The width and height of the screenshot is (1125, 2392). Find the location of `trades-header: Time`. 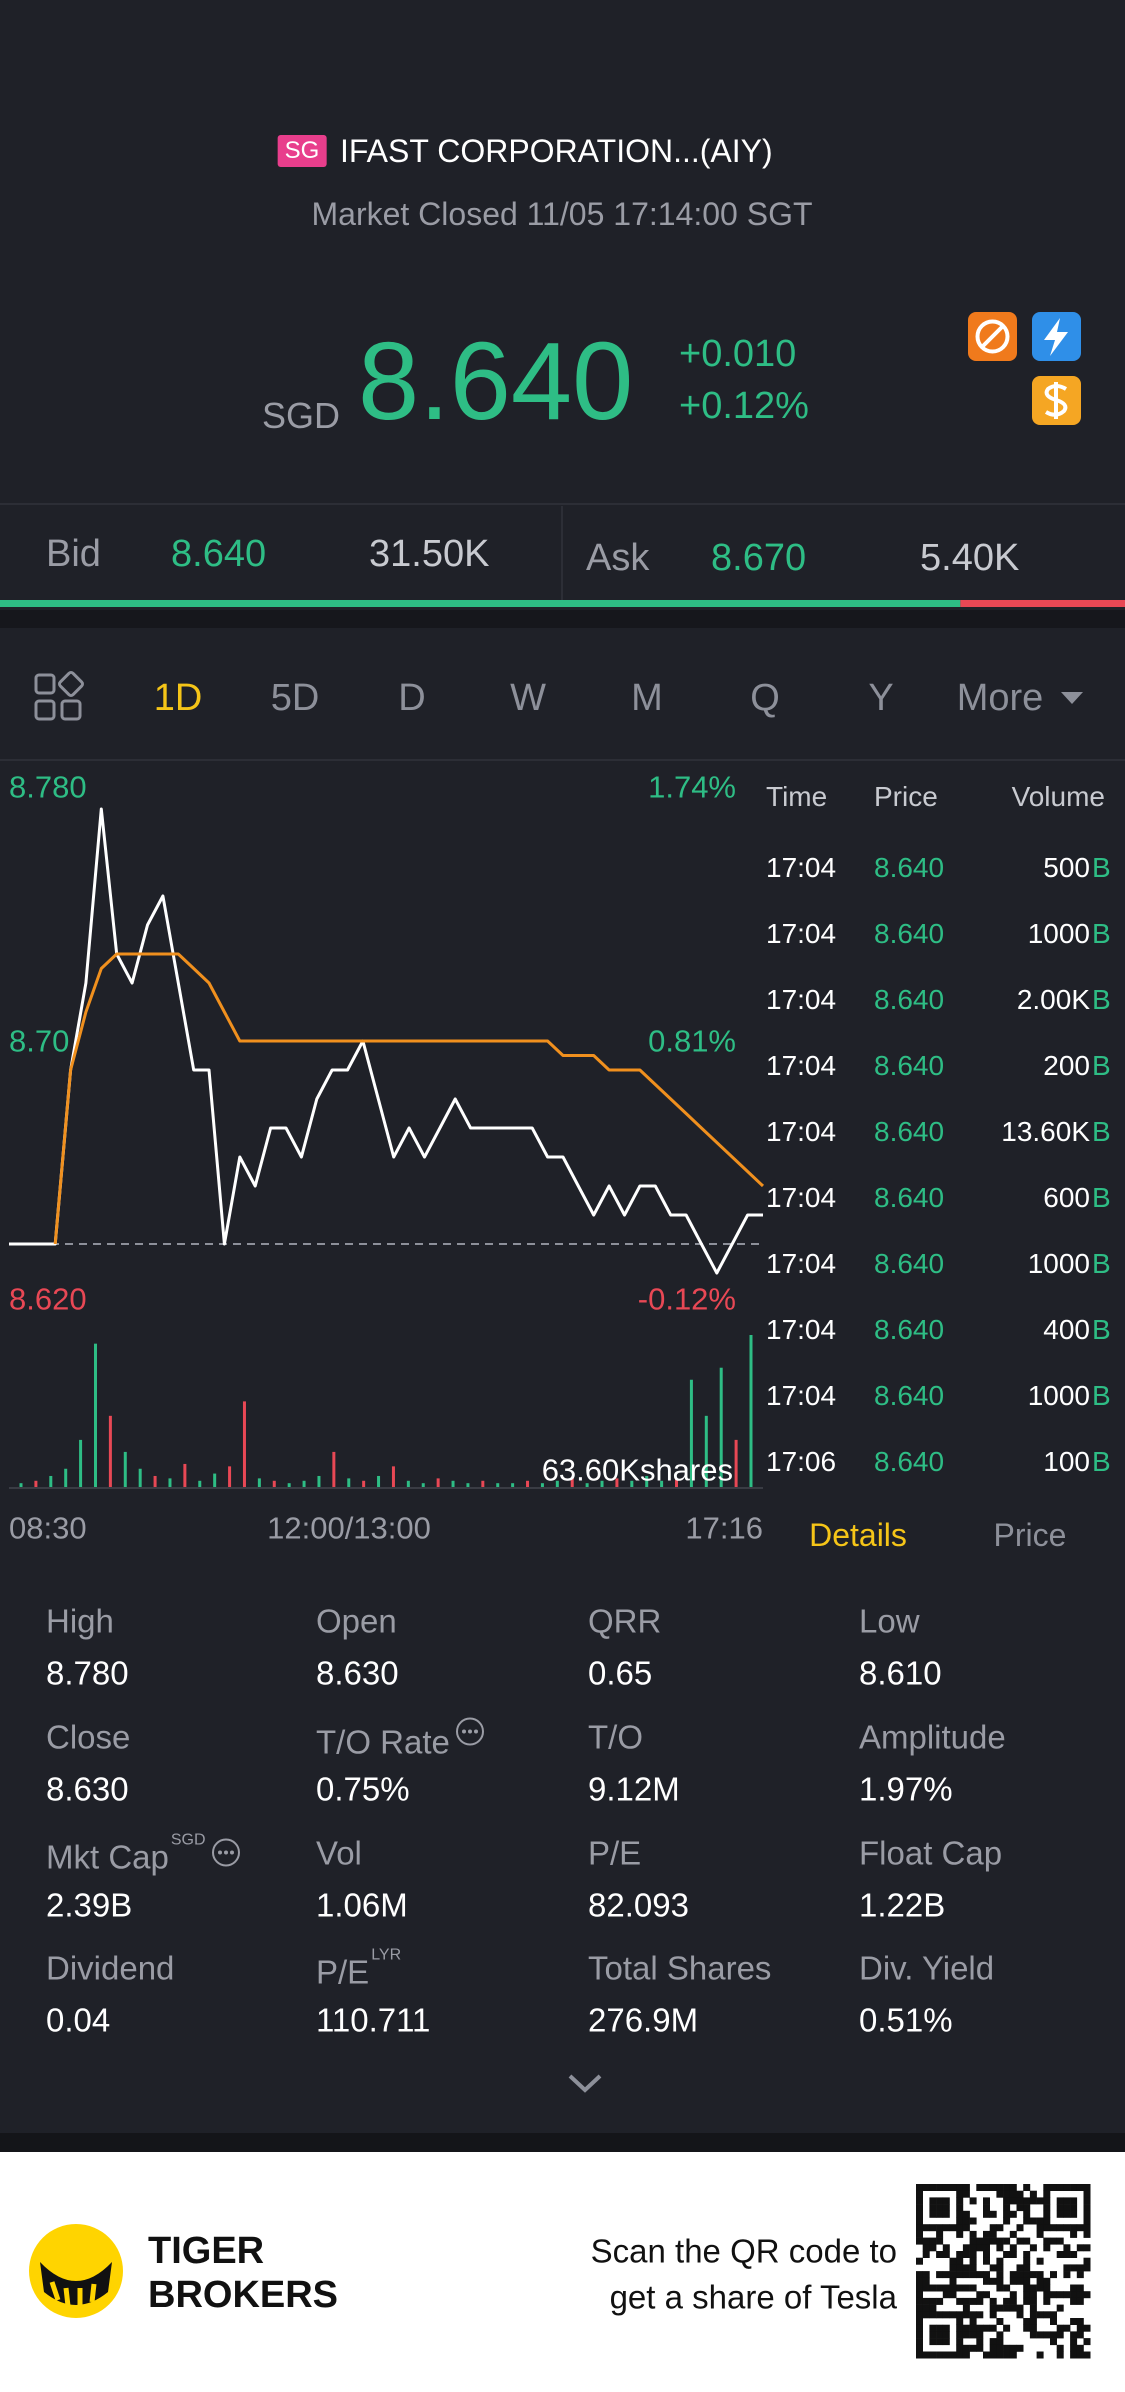

trades-header: Time is located at coordinates (797, 796).